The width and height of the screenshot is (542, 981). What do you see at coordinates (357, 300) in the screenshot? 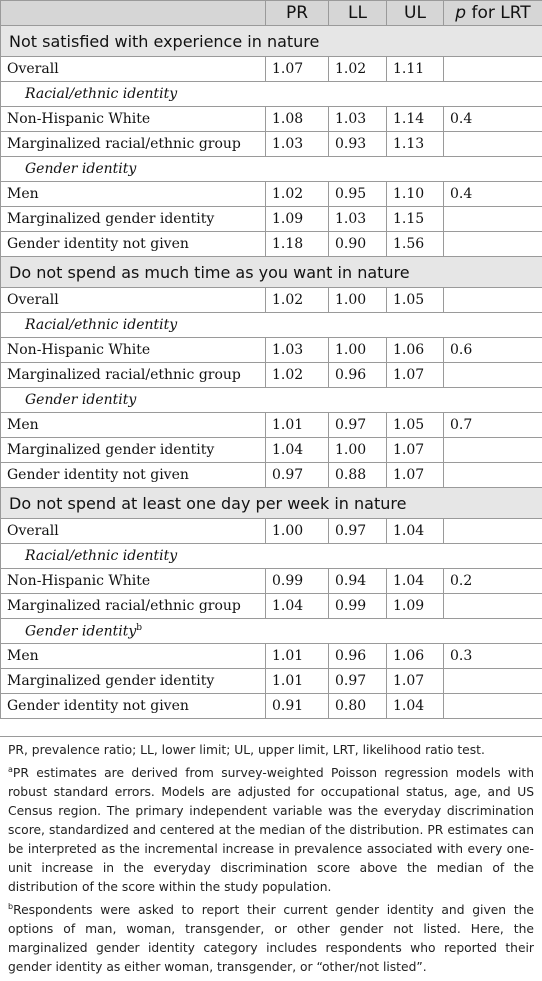
I see `ll-value: 1.00` at bounding box center [357, 300].